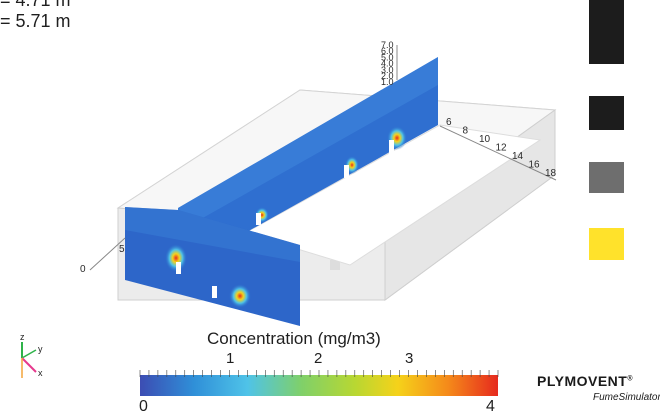 The image size is (660, 417). What do you see at coordinates (518, 156) in the screenshot?
I see `length-axis-tick: 14` at bounding box center [518, 156].